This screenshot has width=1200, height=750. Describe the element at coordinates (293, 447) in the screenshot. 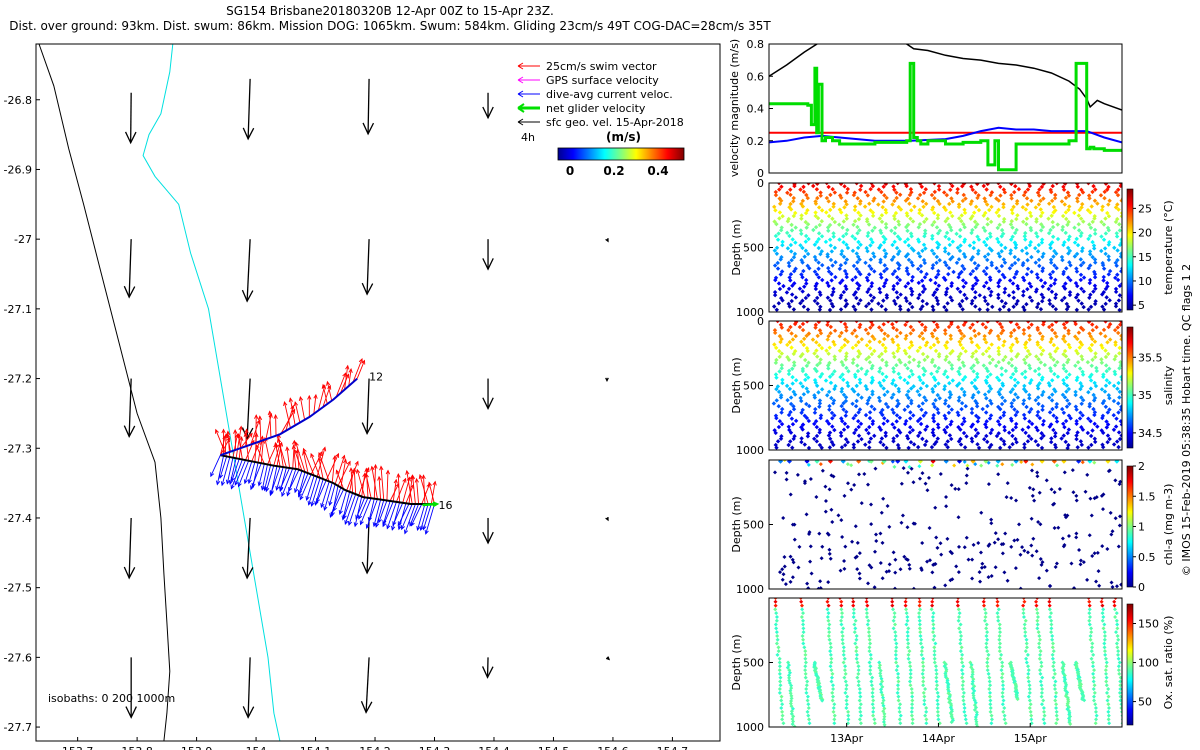

I see `swim-arrow-24-head` at that location.